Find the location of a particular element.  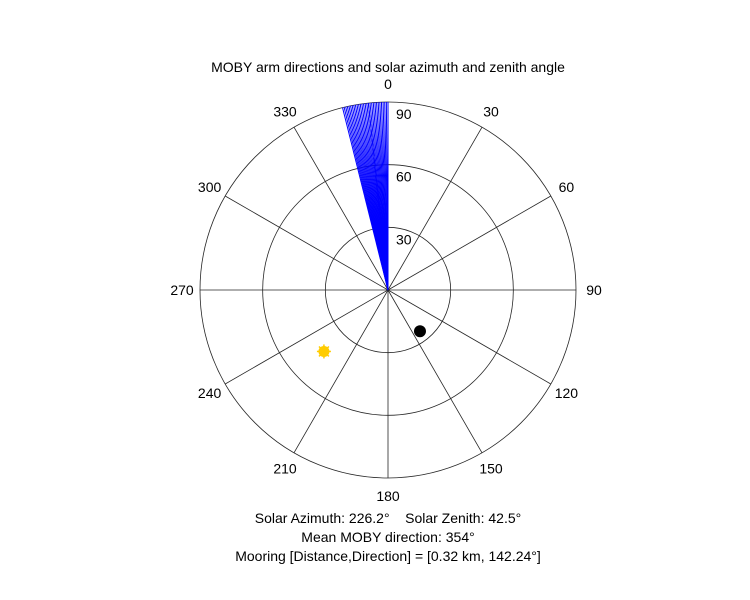

moby-direction-annotation: Mean MOBY direction: 354° is located at coordinates (387, 537).